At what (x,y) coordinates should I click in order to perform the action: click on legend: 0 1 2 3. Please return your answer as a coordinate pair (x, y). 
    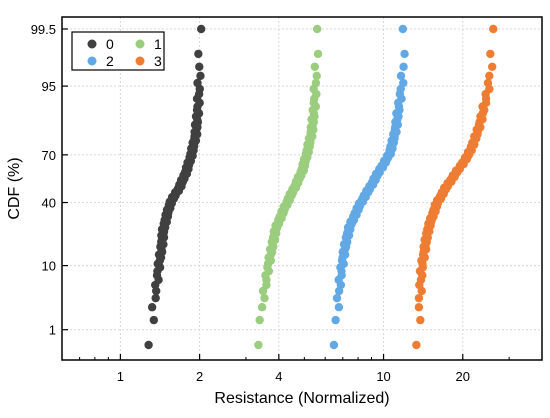
    Looking at the image, I should click on (118, 51).